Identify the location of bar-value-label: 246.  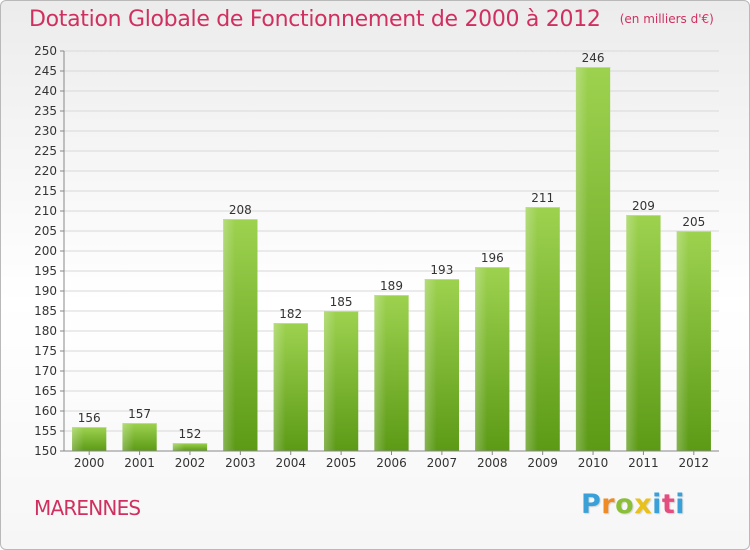
(593, 58).